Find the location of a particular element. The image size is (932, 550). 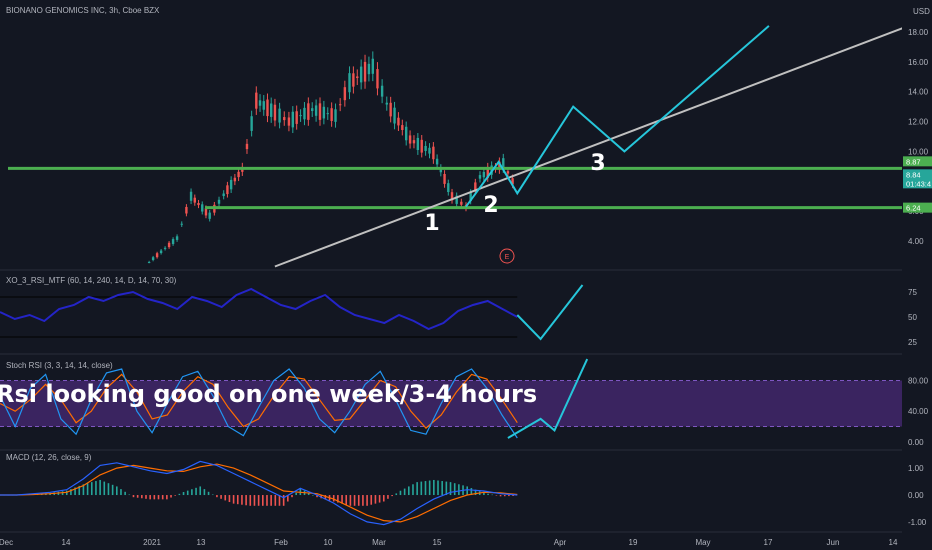

pane-tick-label: 40.00 is located at coordinates (918, 411).